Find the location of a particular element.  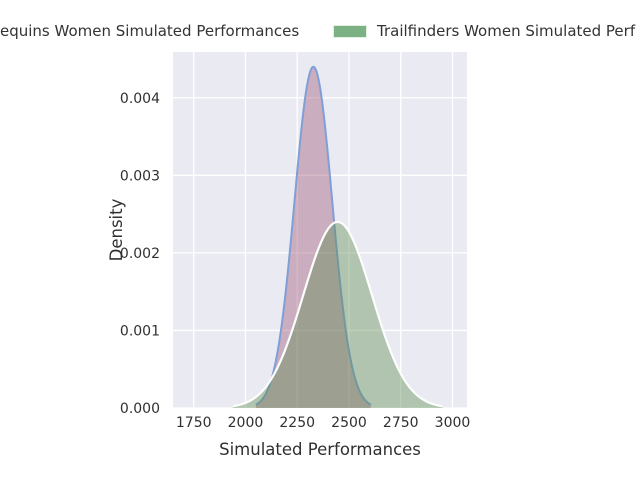

legend-label-harlequins: equins Women Simulated Performances is located at coordinates (150, 31).